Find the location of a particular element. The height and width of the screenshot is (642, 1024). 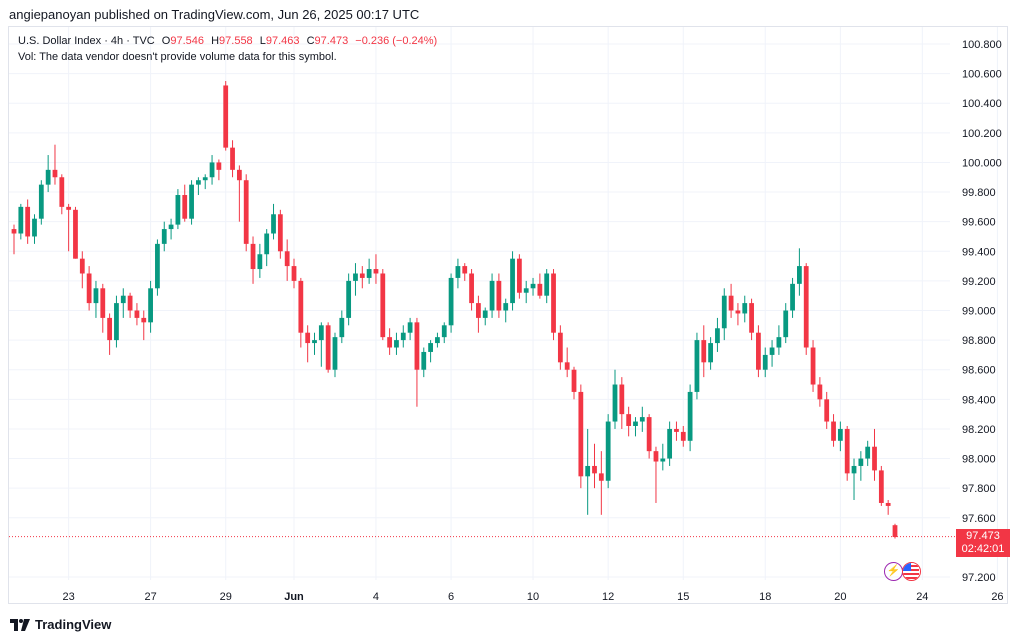

time-tick-label: 23 is located at coordinates (69, 597).